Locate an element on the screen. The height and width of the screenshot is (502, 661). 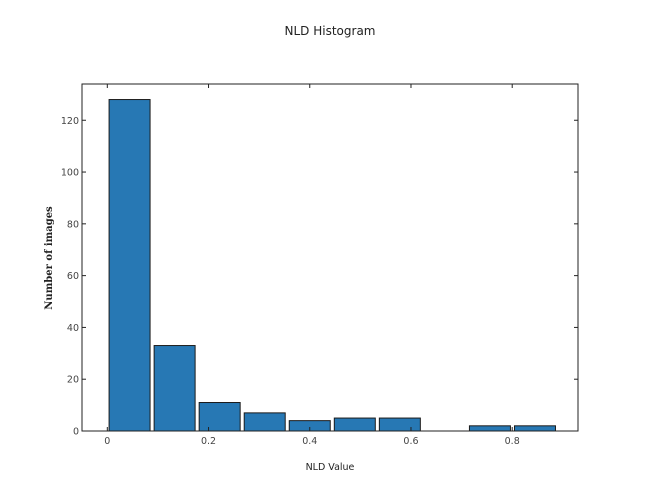
x-tick-label-1: 0.2 is located at coordinates (208, 441).